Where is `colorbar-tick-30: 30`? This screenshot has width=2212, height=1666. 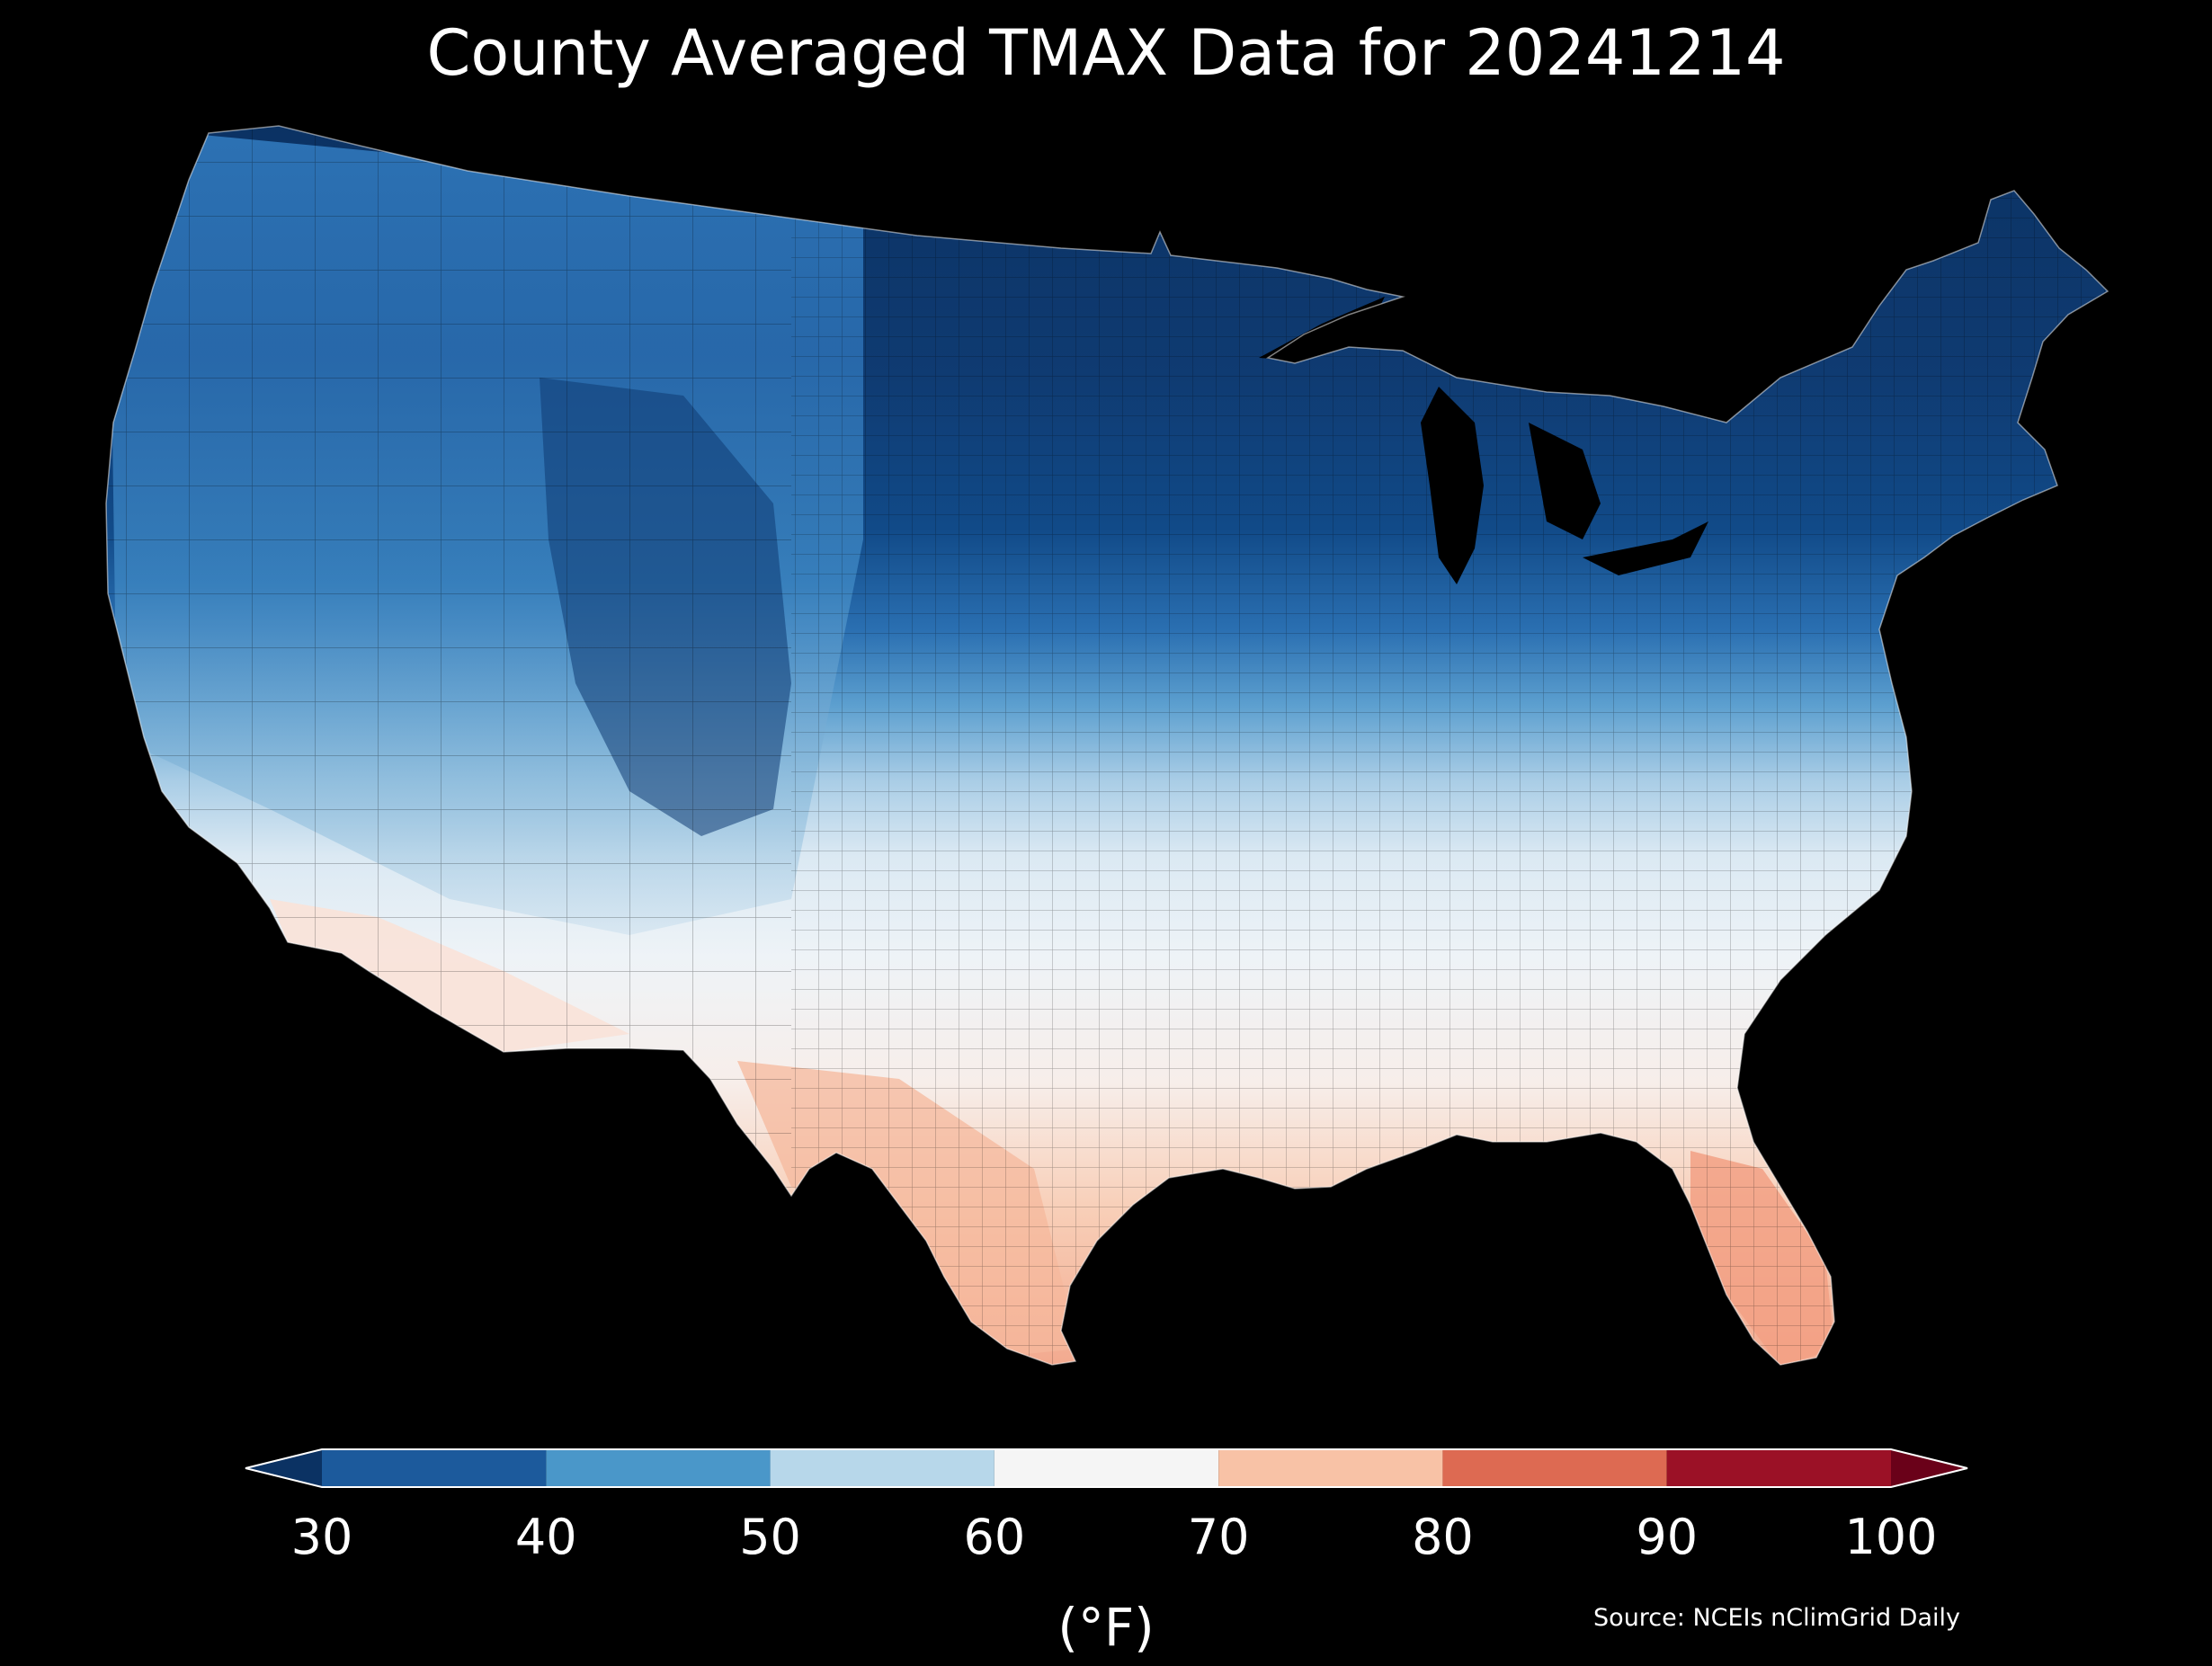 colorbar-tick-30: 30 is located at coordinates (321, 1537).